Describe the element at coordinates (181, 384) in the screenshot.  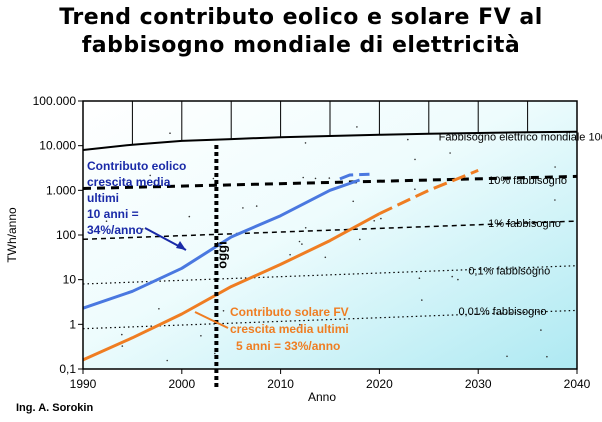
I see `x-tick-label: 2000` at that location.